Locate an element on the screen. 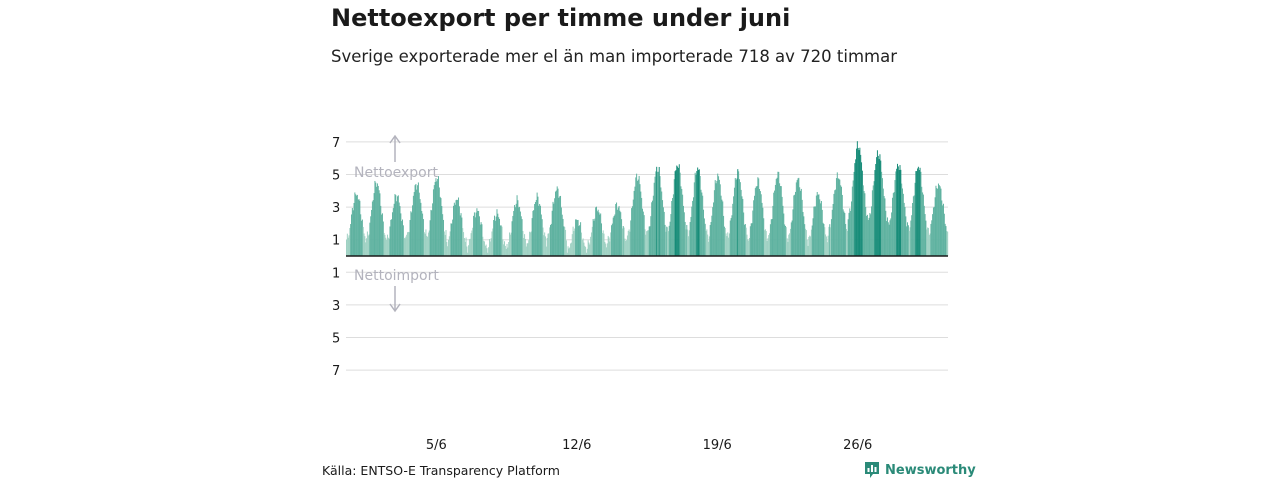  brand-logo: Newsworthy is located at coordinates (920, 470).